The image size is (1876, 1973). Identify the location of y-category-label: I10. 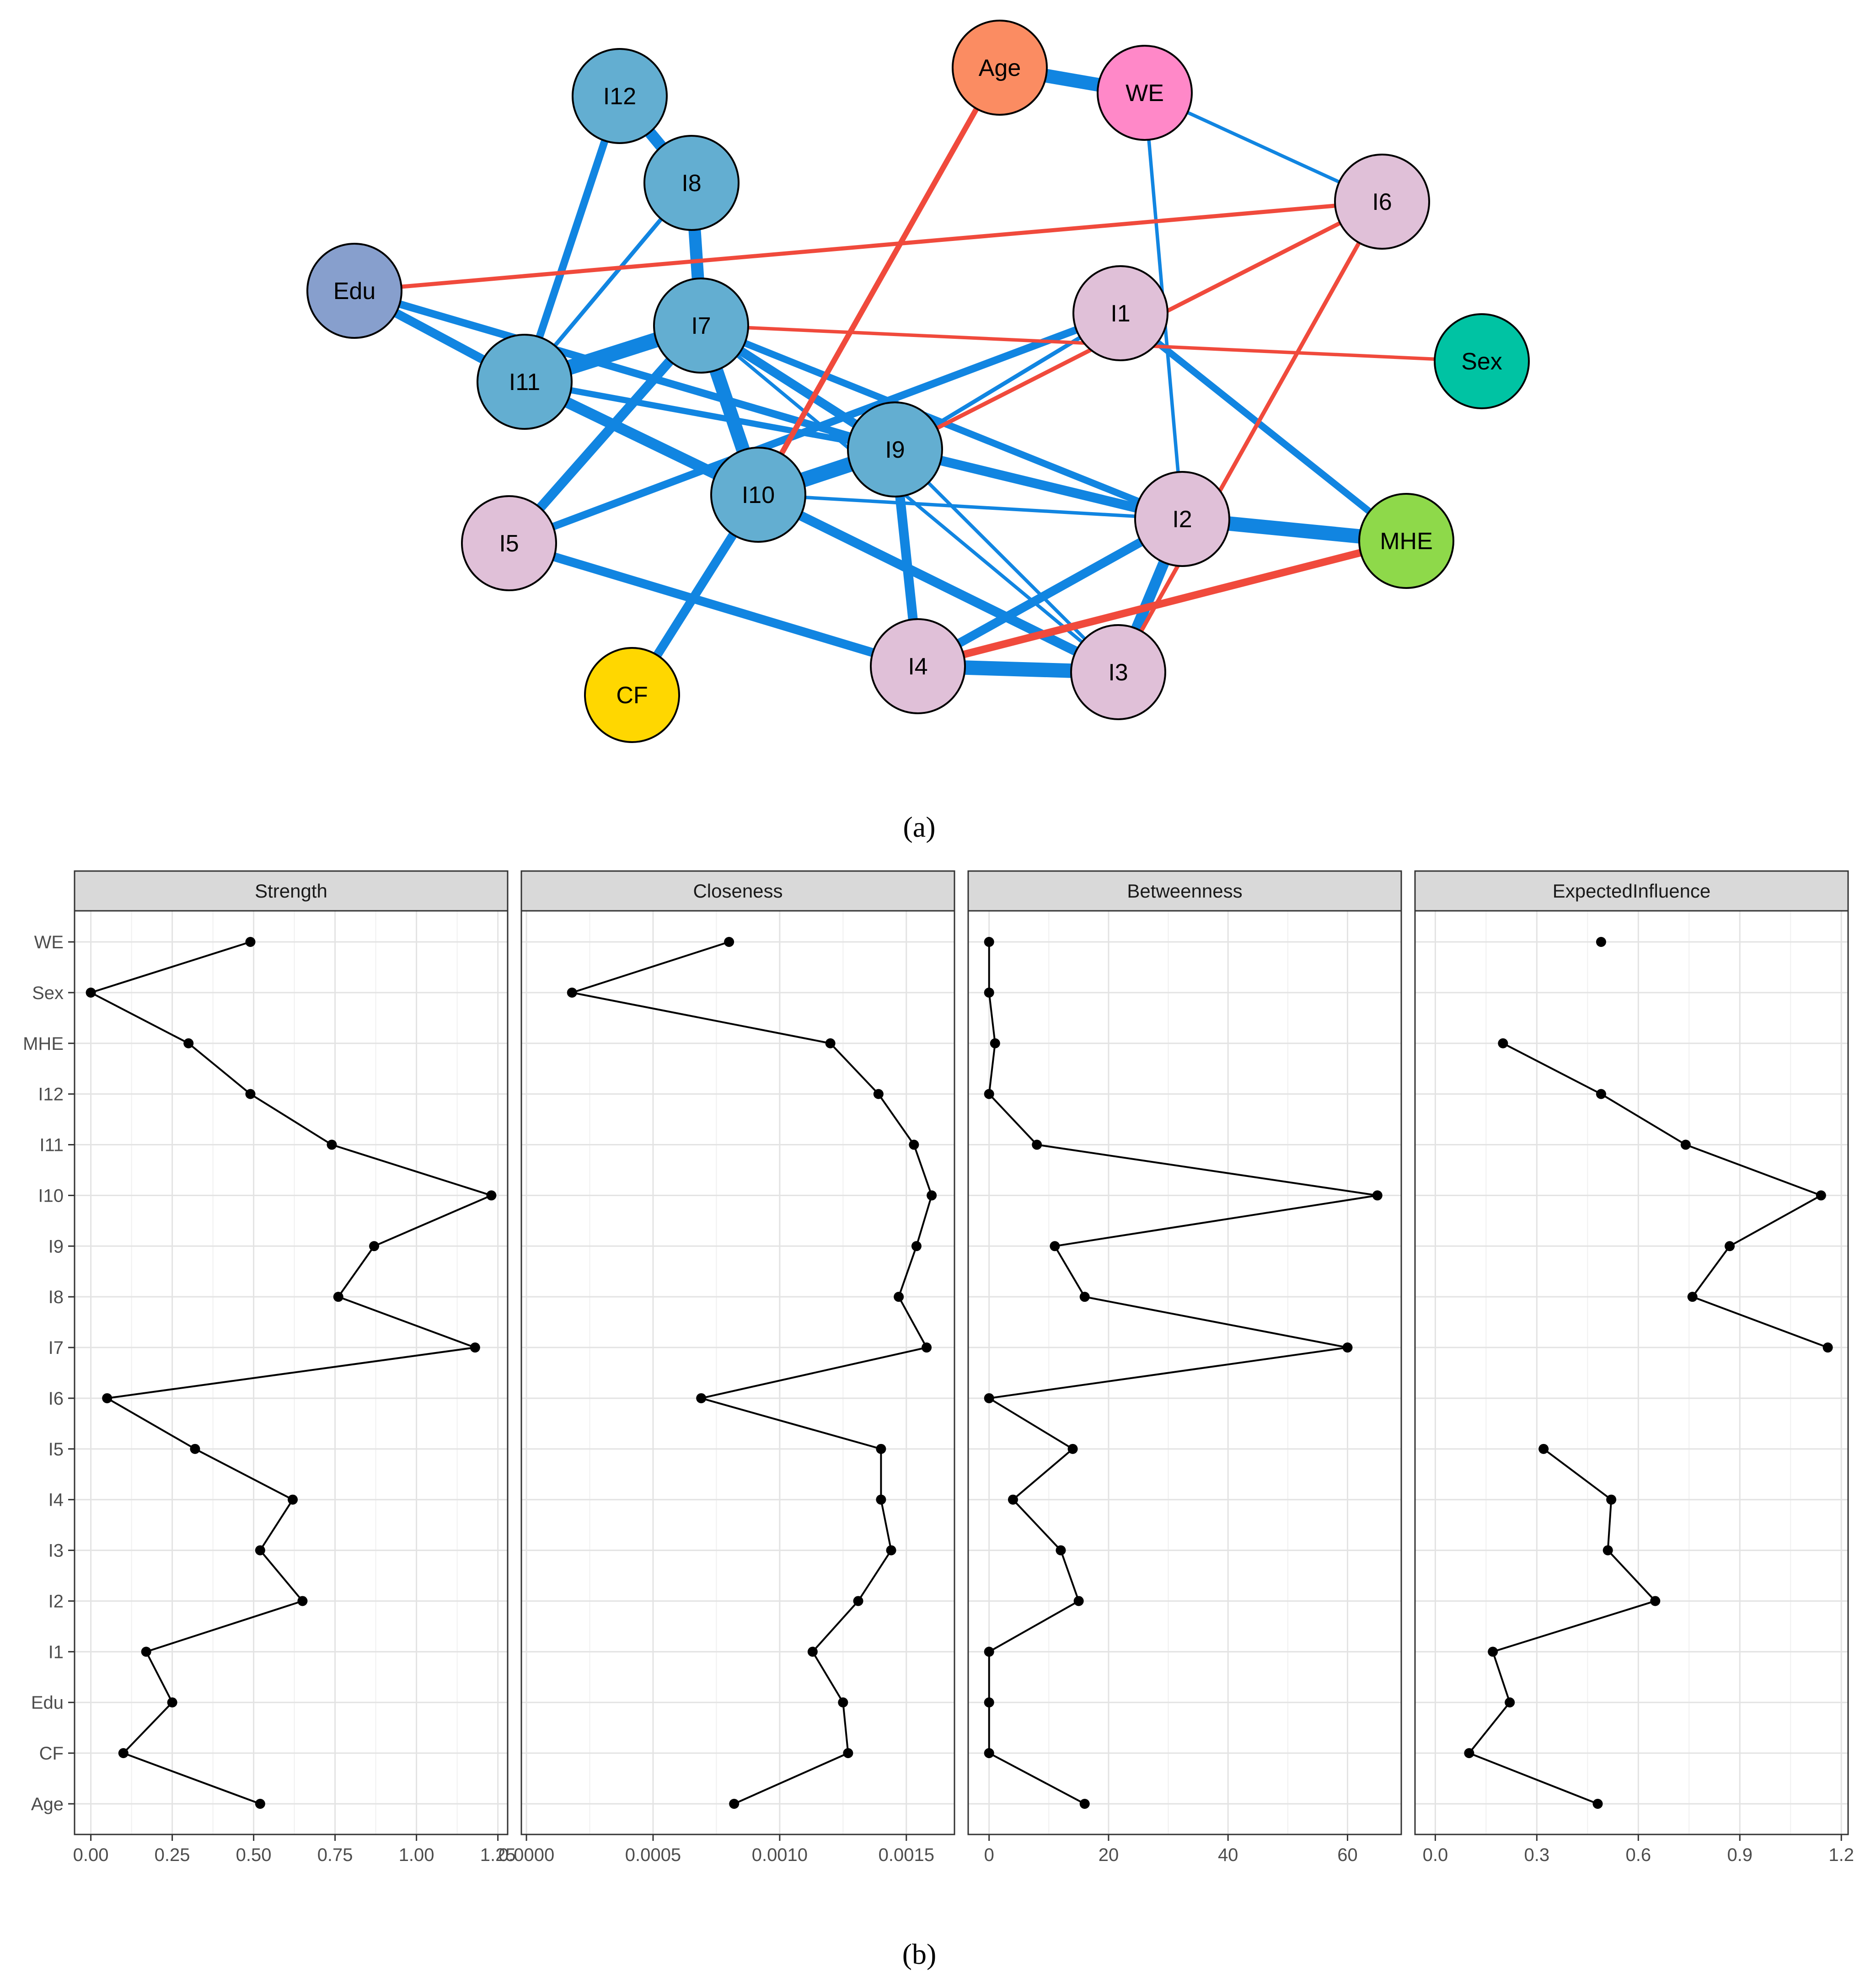
(51, 1196).